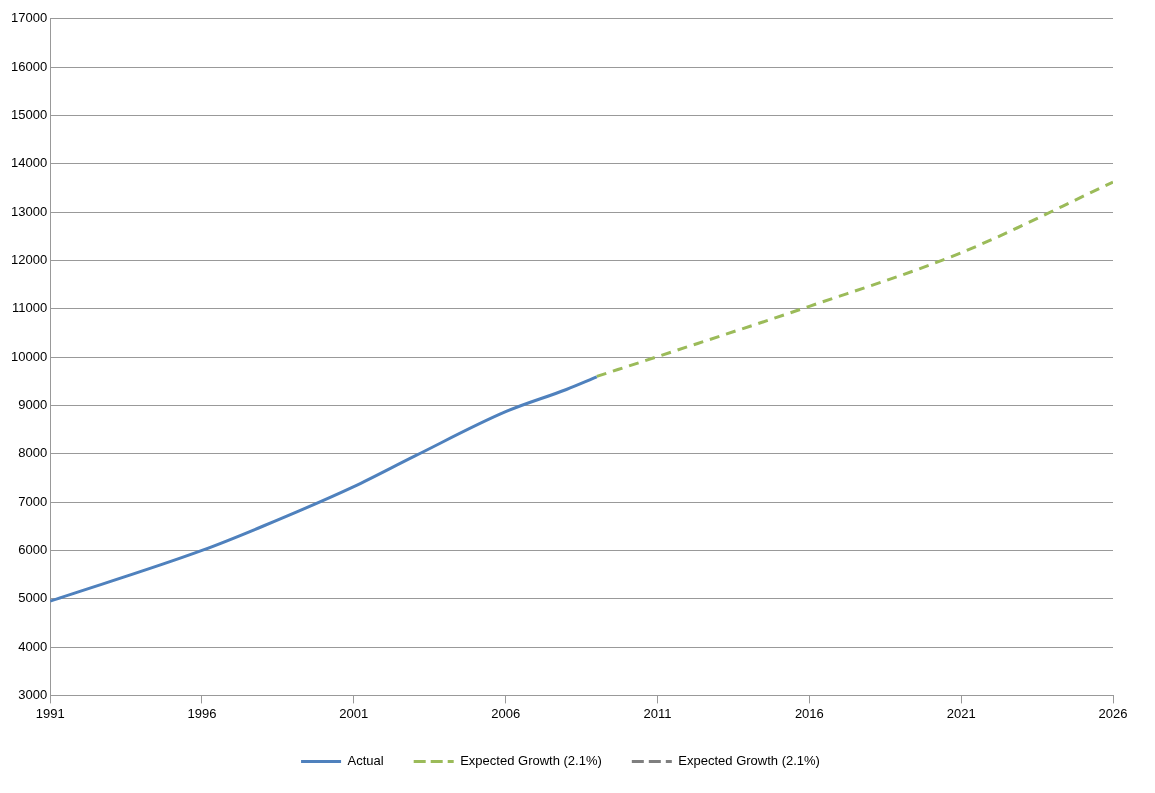 Image resolution: width=1155 pixels, height=793 pixels. What do you see at coordinates (29, 356) in the screenshot?
I see `y-tick-label: 10000` at bounding box center [29, 356].